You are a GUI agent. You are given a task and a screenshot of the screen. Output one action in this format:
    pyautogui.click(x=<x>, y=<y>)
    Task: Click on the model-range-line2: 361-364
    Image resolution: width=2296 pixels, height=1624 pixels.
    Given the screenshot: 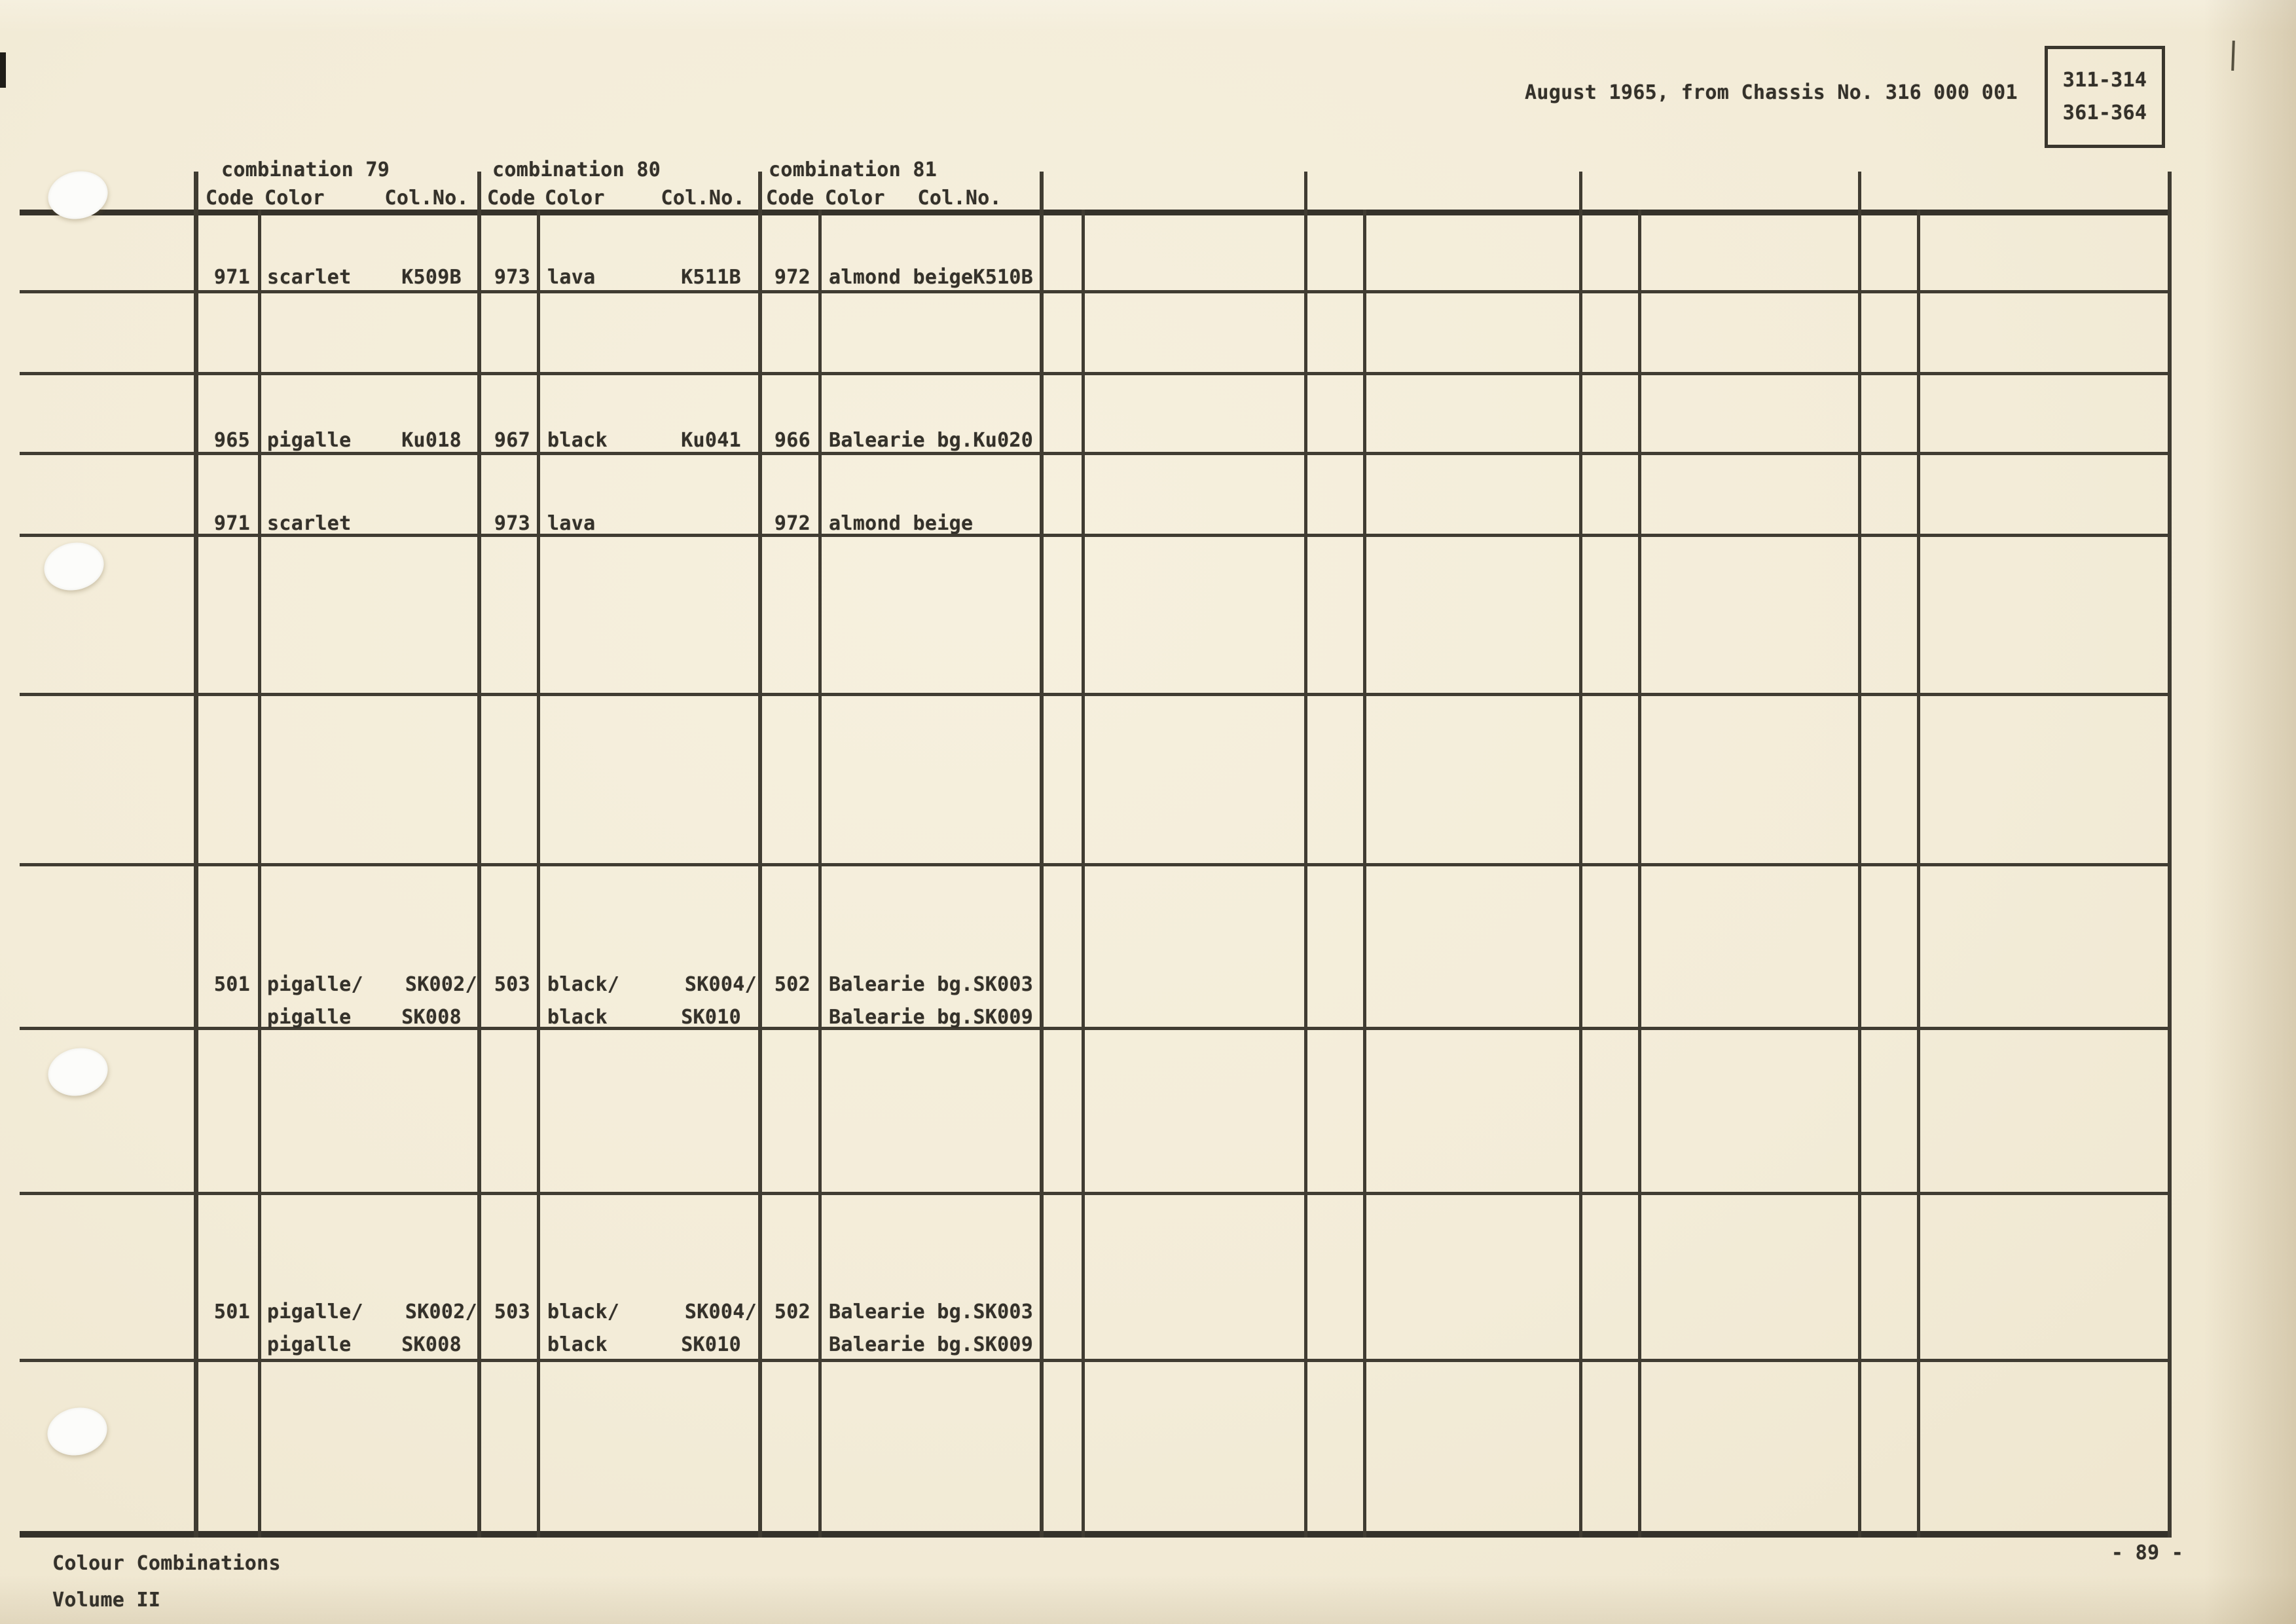 What is the action you would take?
    pyautogui.click(x=2104, y=112)
    